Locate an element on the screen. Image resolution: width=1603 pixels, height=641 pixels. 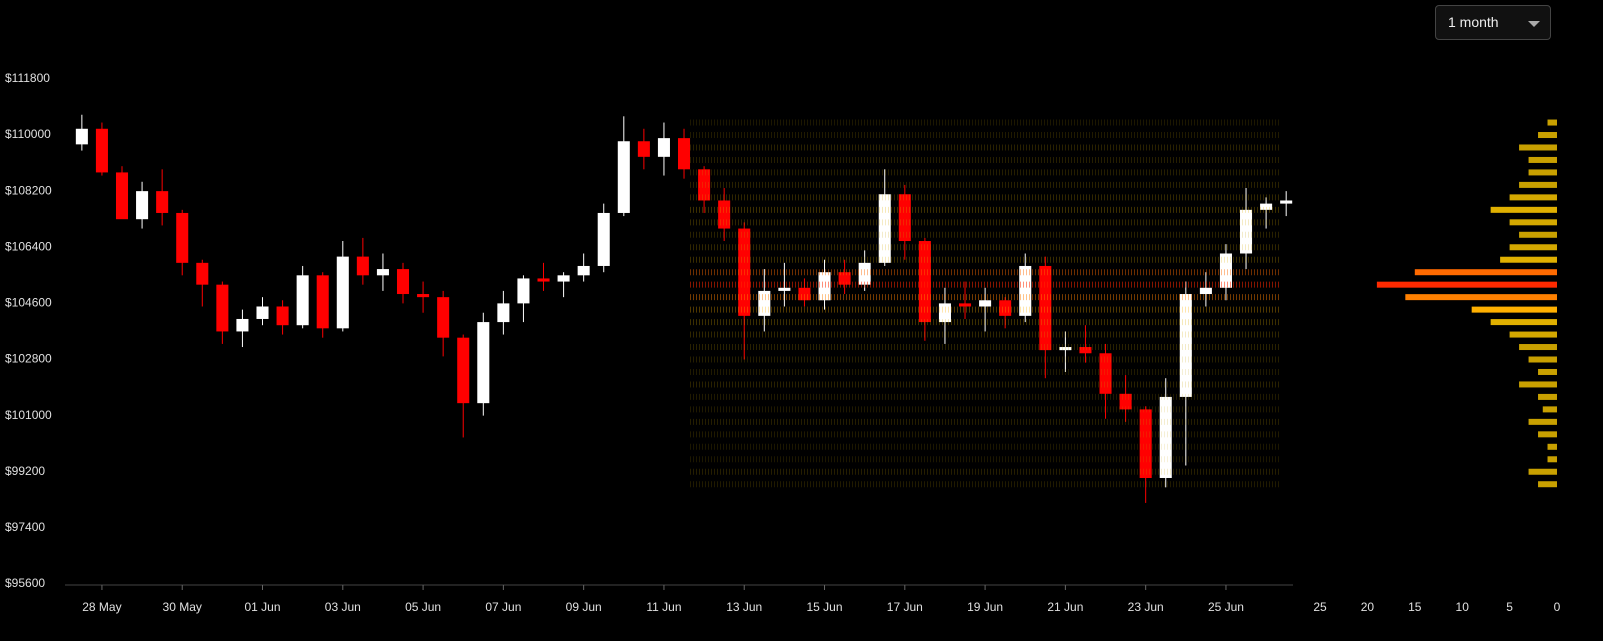
profile-tick-label: 5 is located at coordinates (1509, 607).